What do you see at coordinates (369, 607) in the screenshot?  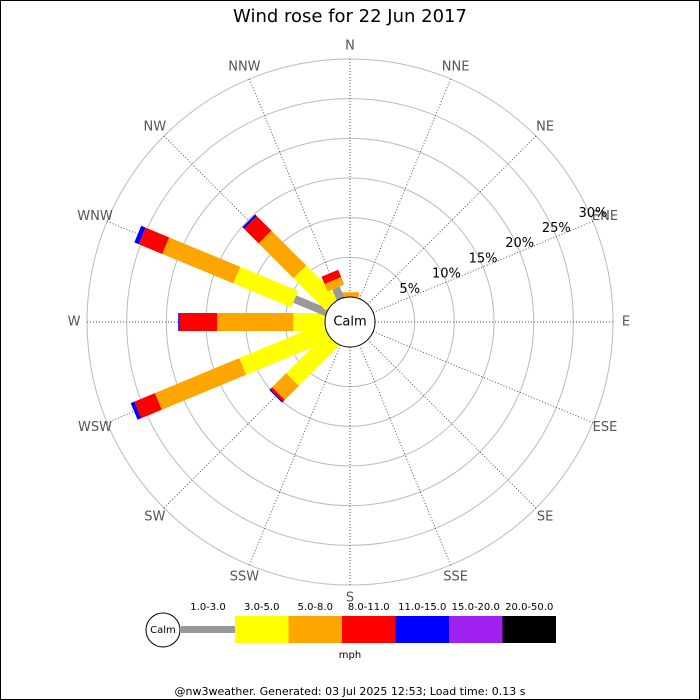 I see `legend-label: 8.0-11.0` at bounding box center [369, 607].